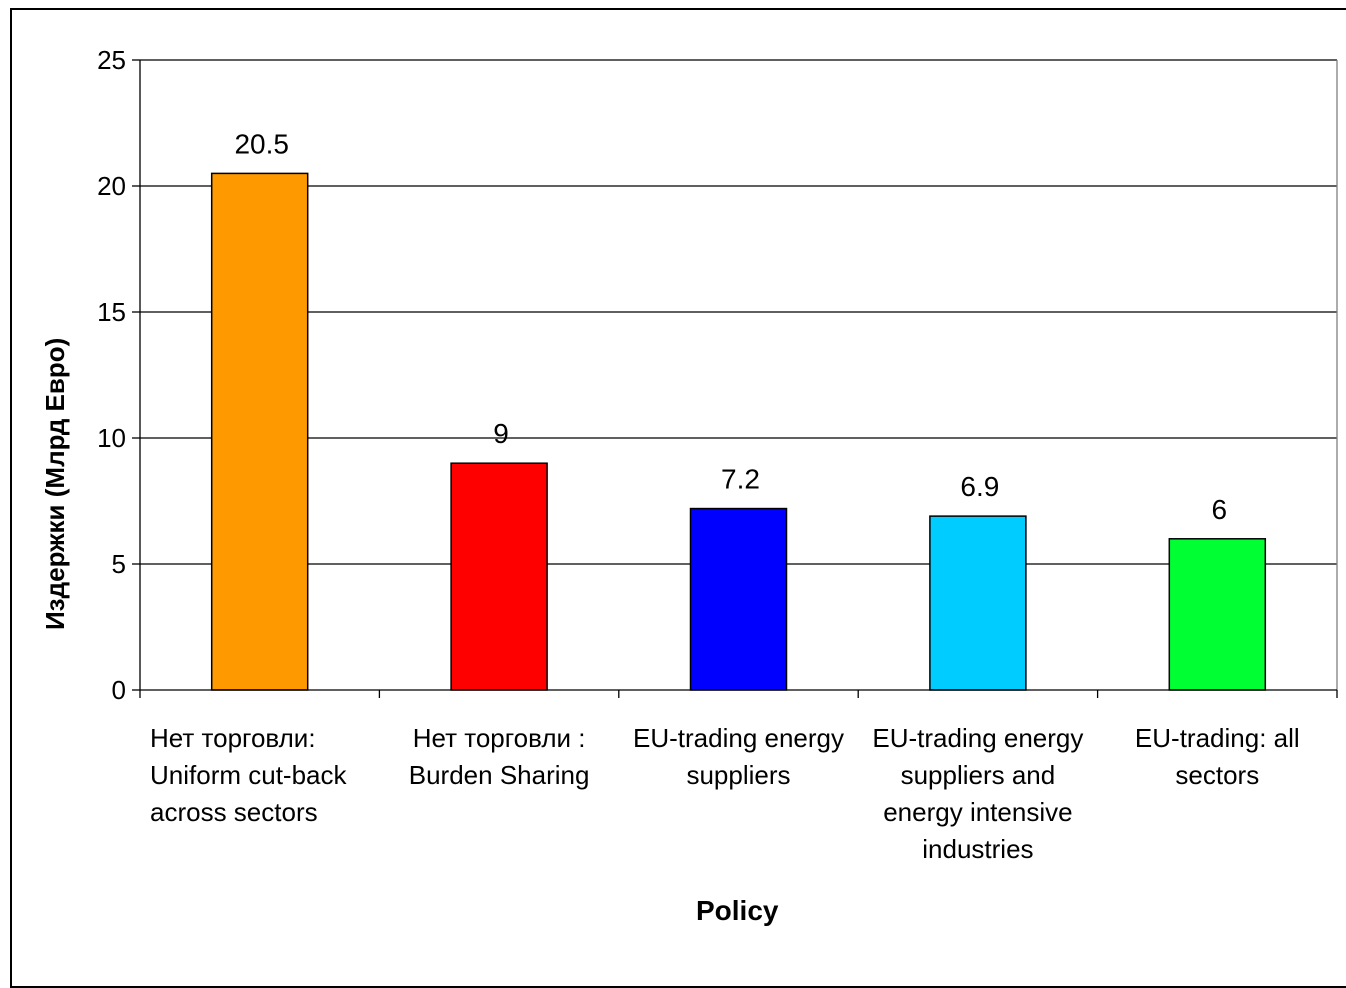 The width and height of the screenshot is (1346, 988). Describe the element at coordinates (1220, 509) in the screenshot. I see `data-label: 6` at that location.